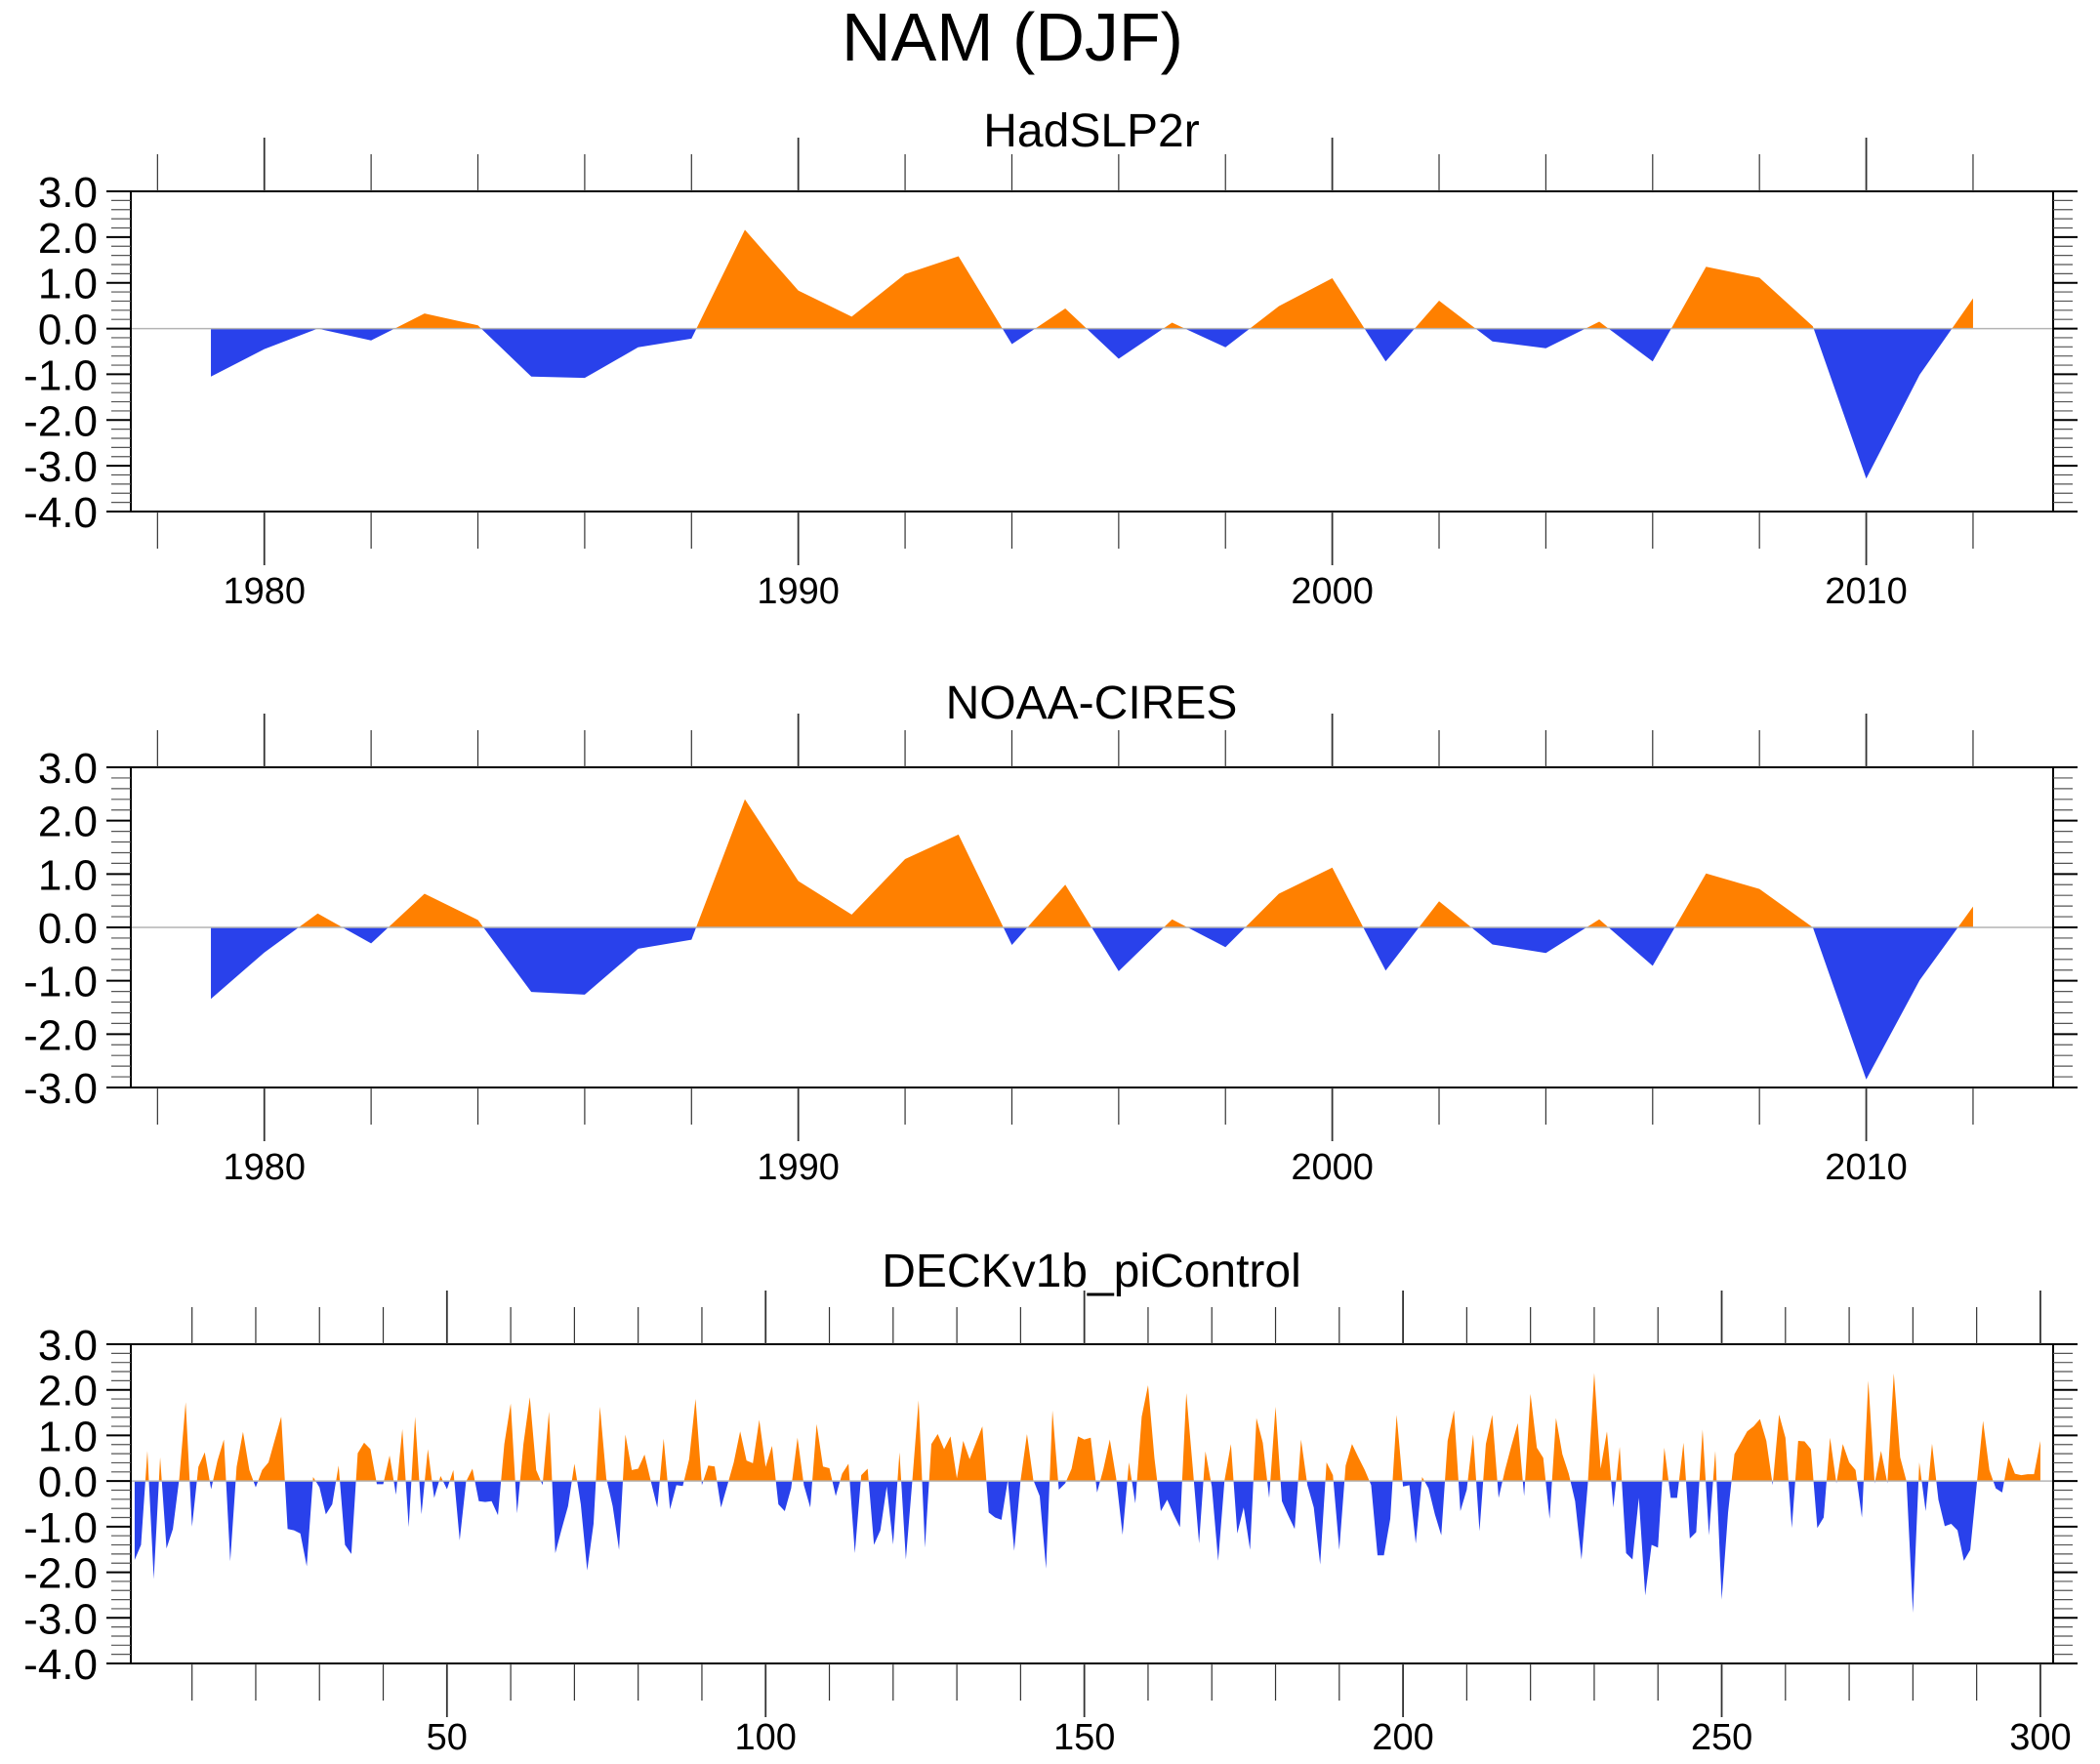 The image size is (2100, 1764). What do you see at coordinates (1084, 1737) in the screenshot?
I see `x-tick-label: 150` at bounding box center [1084, 1737].